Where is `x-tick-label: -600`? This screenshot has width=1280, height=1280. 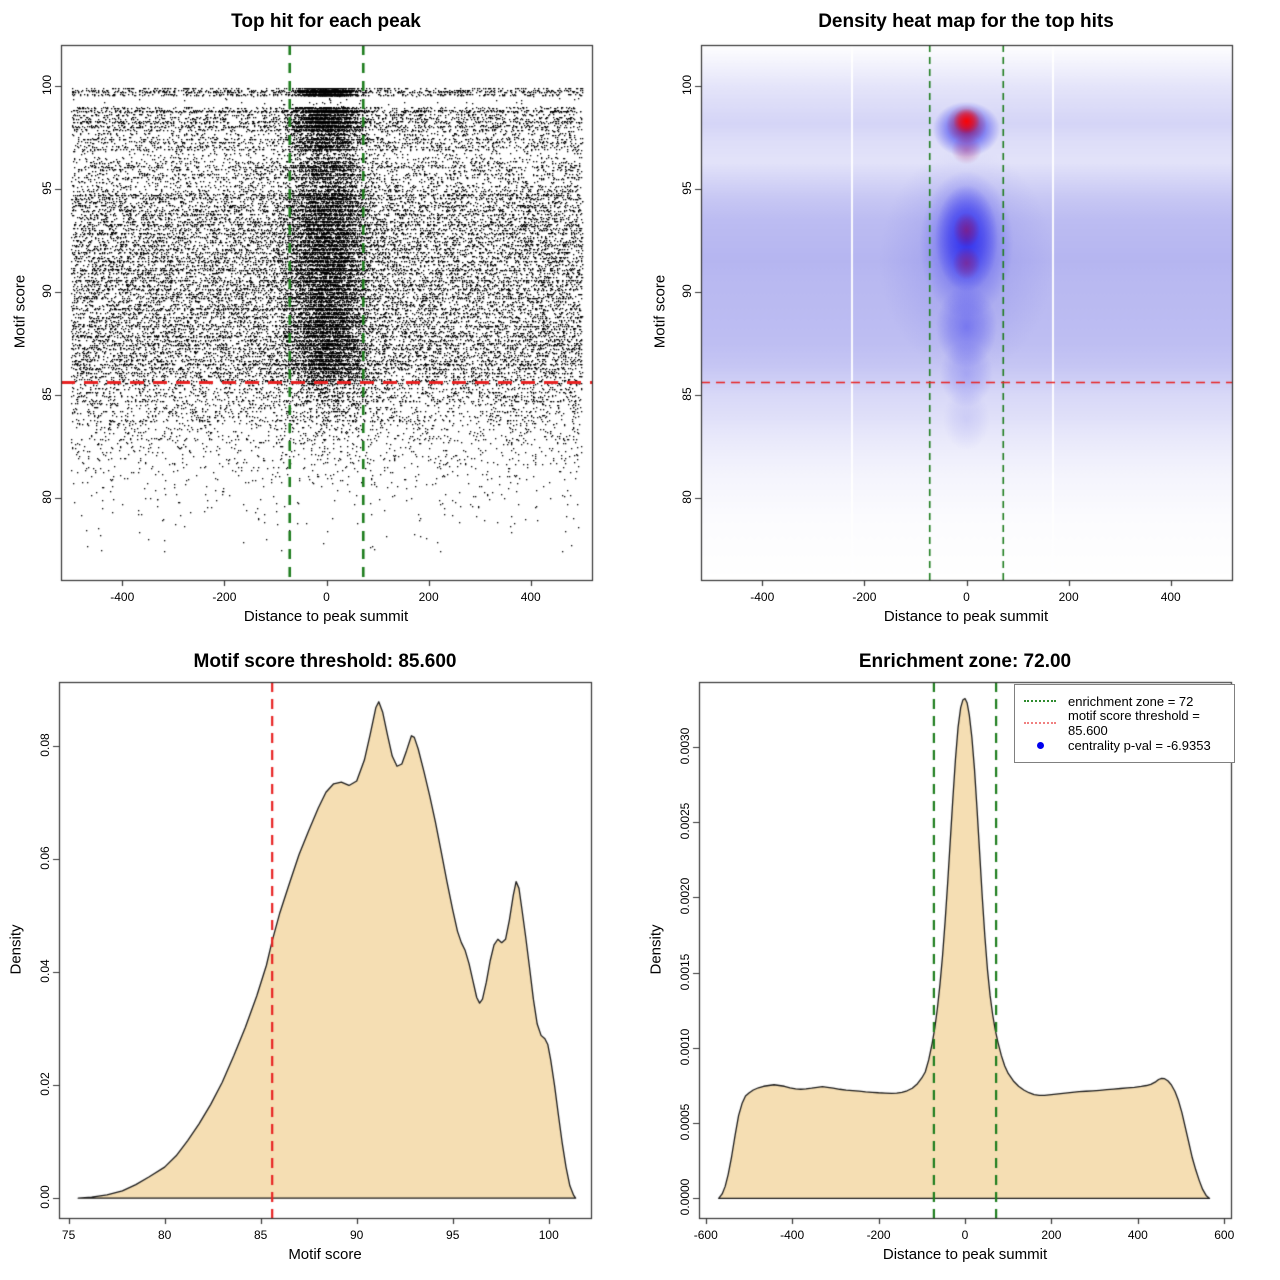
x-tick-label: -600 is located at coordinates (705, 1235).